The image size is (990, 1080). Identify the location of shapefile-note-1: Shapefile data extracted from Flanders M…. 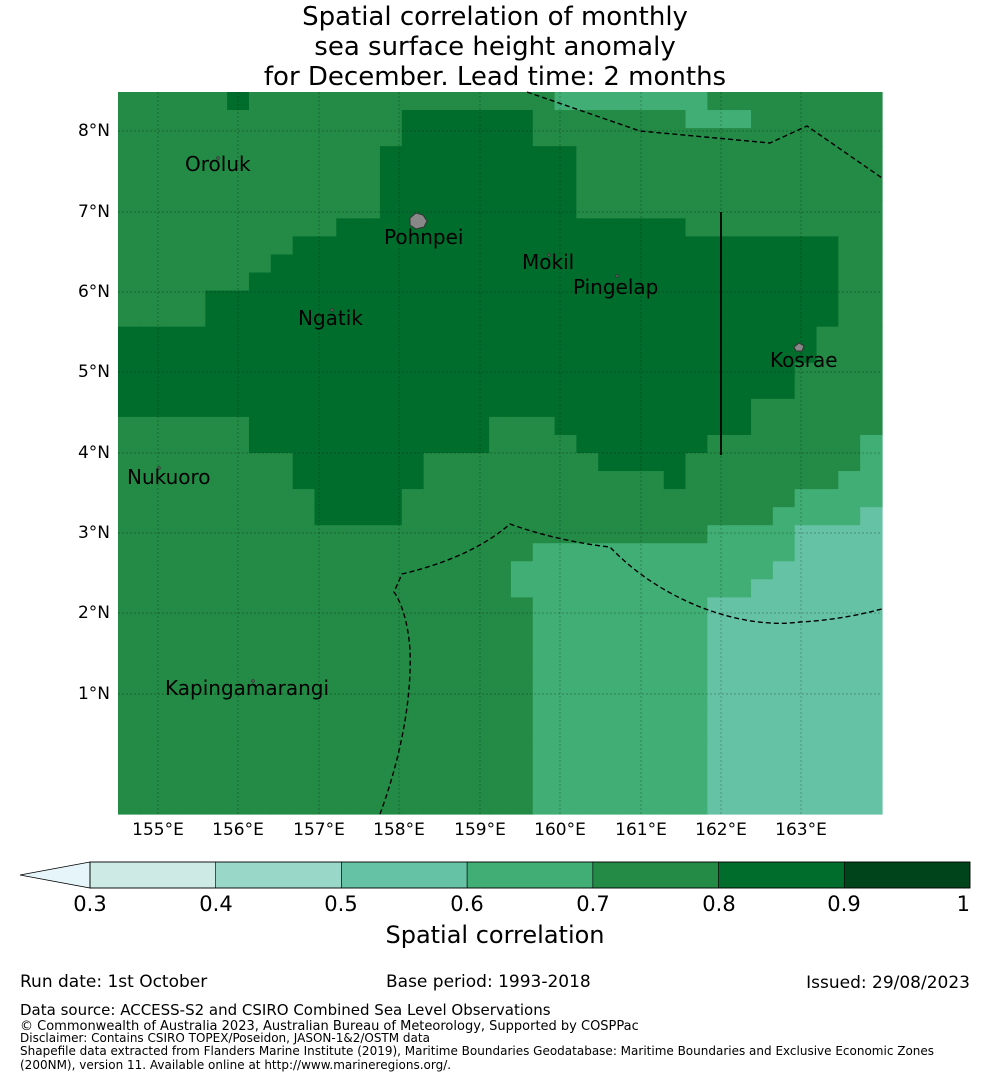
(477, 1051).